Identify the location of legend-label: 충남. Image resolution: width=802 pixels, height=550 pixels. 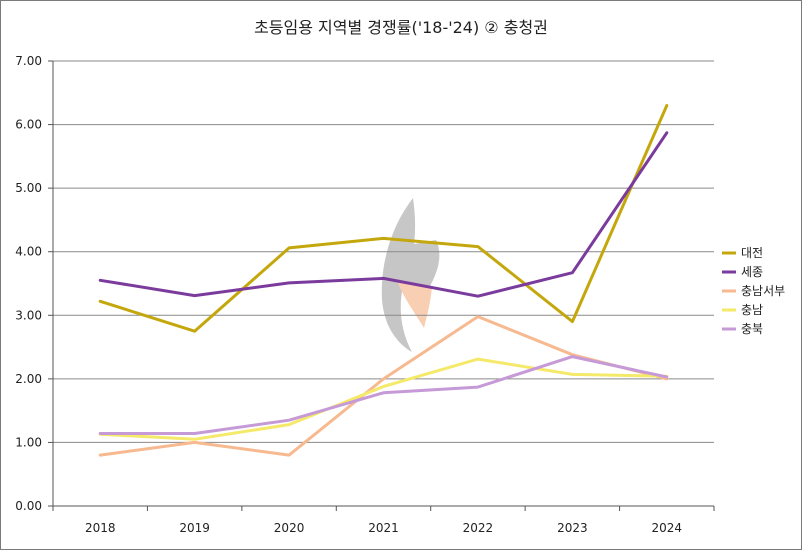
(752, 310).